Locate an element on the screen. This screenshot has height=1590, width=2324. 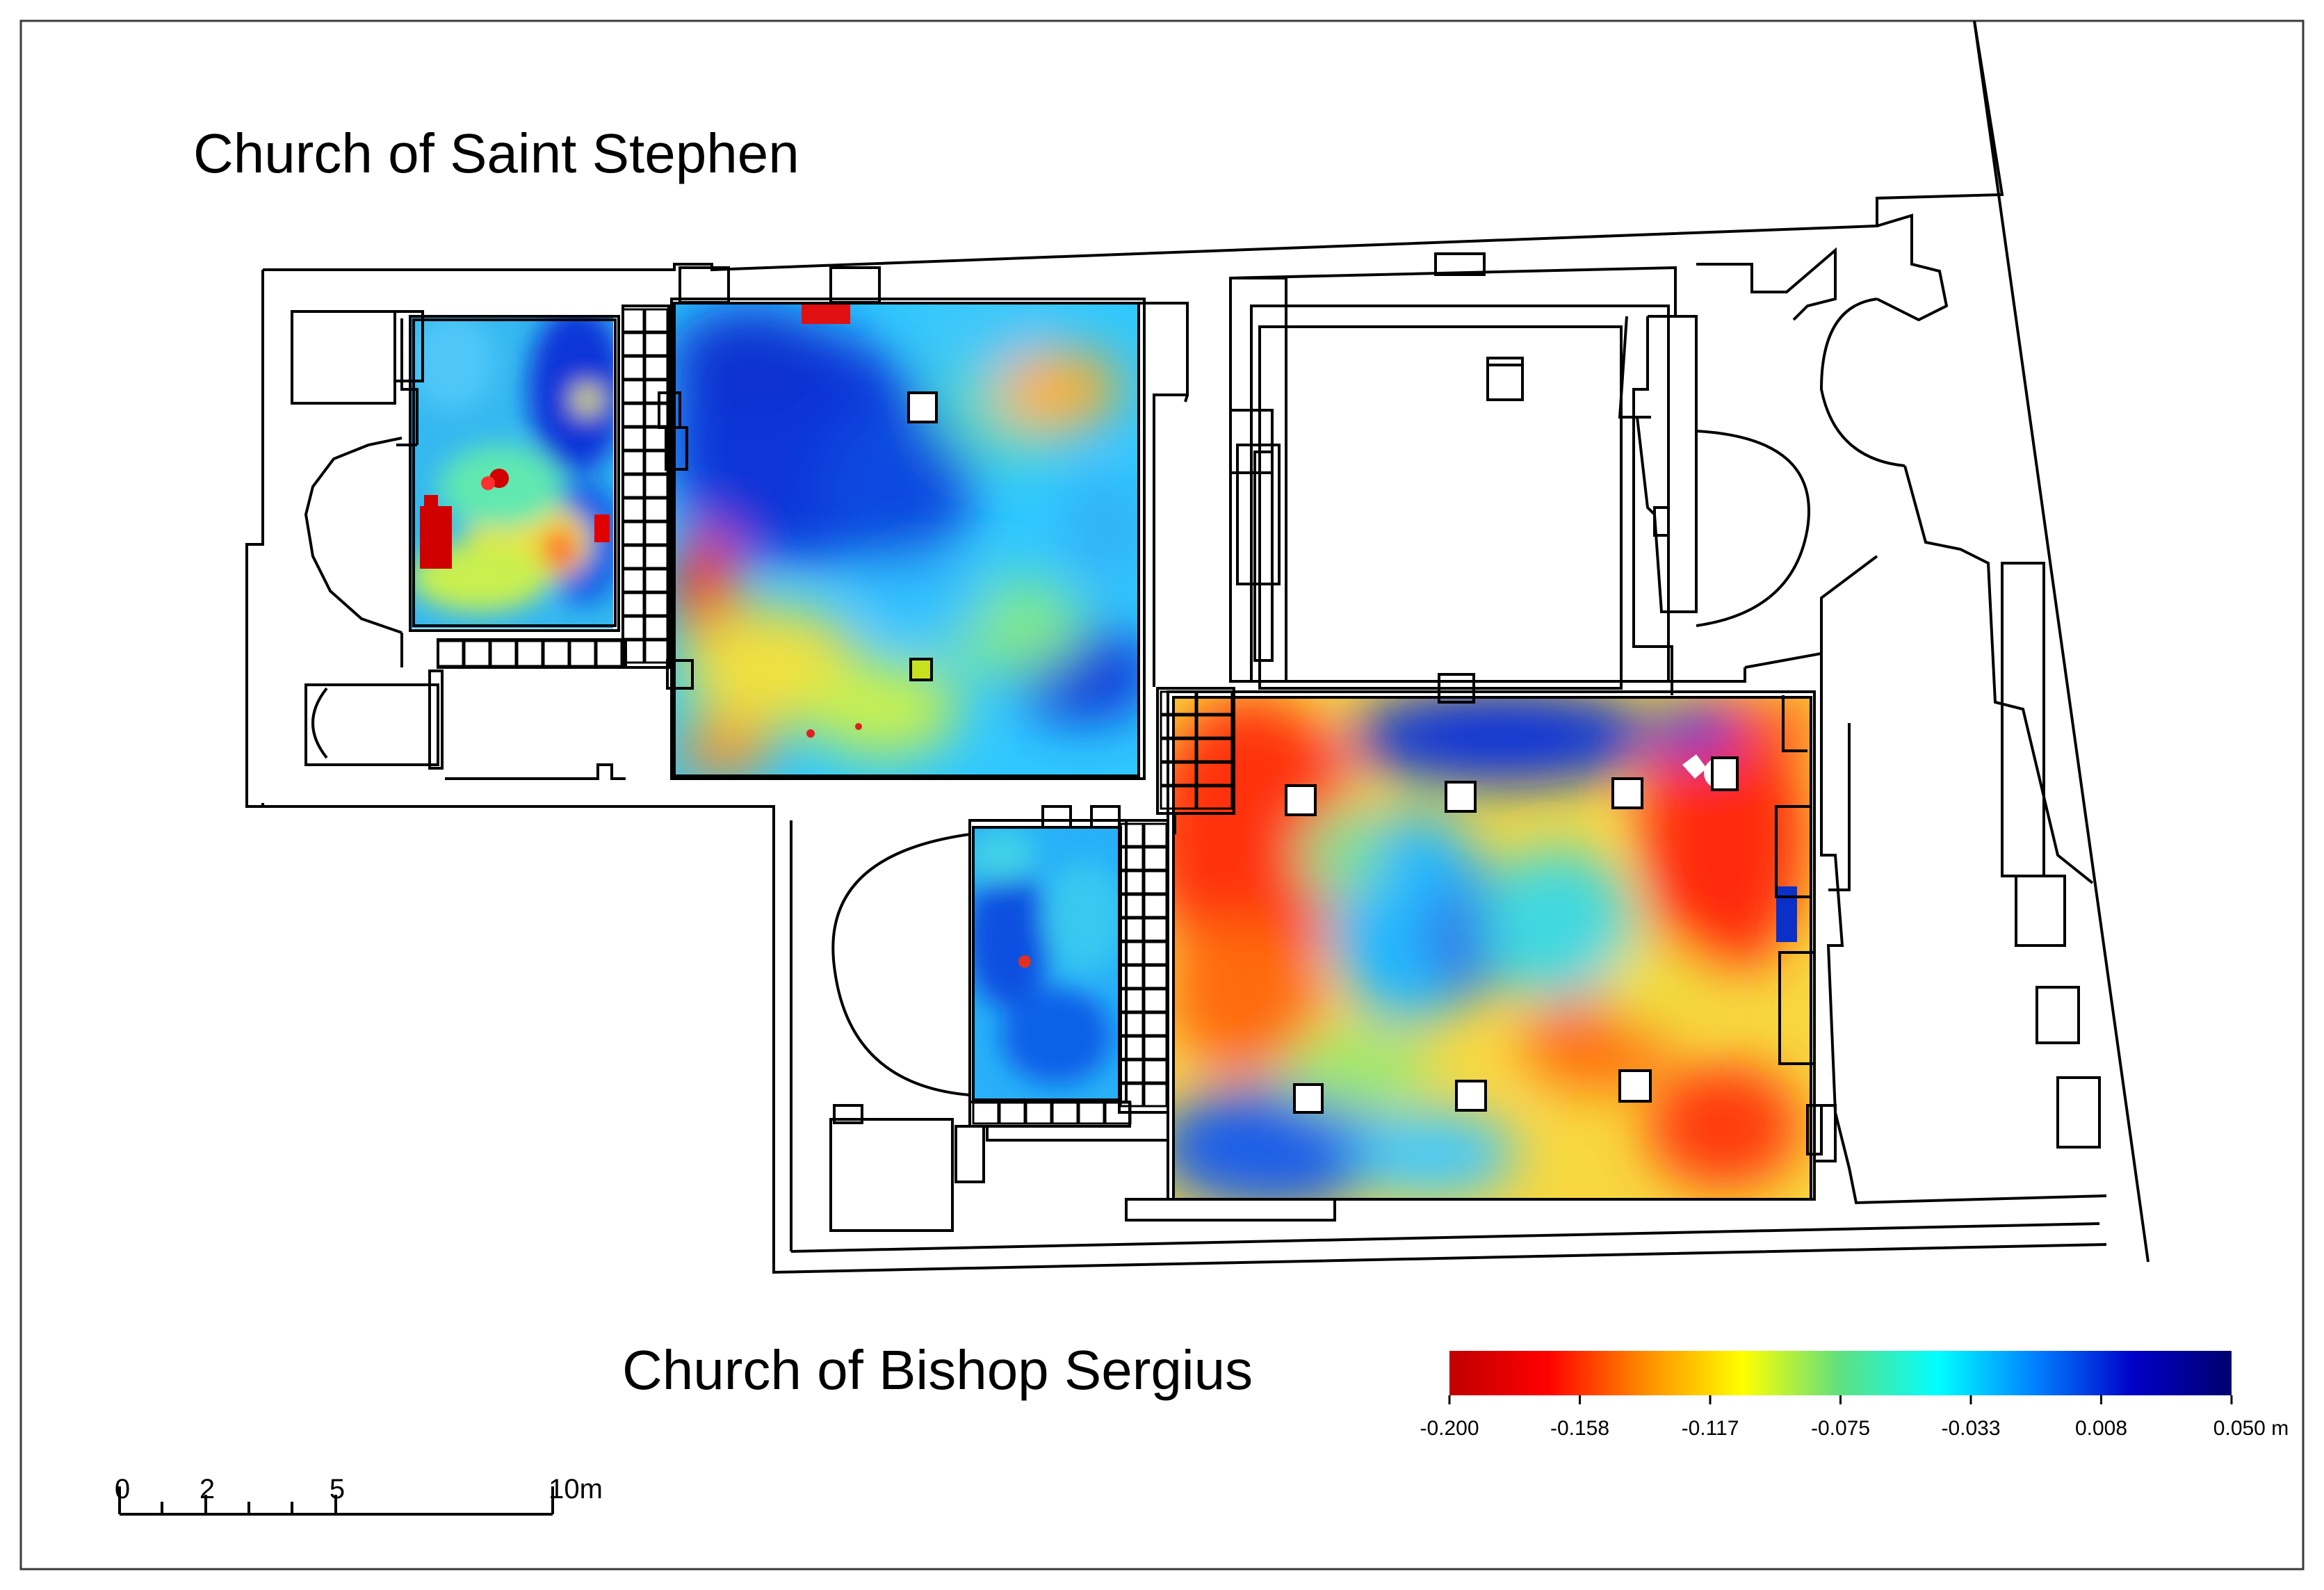
label-church-saint-stephen: Church of Saint Stephen is located at coordinates (496, 153).